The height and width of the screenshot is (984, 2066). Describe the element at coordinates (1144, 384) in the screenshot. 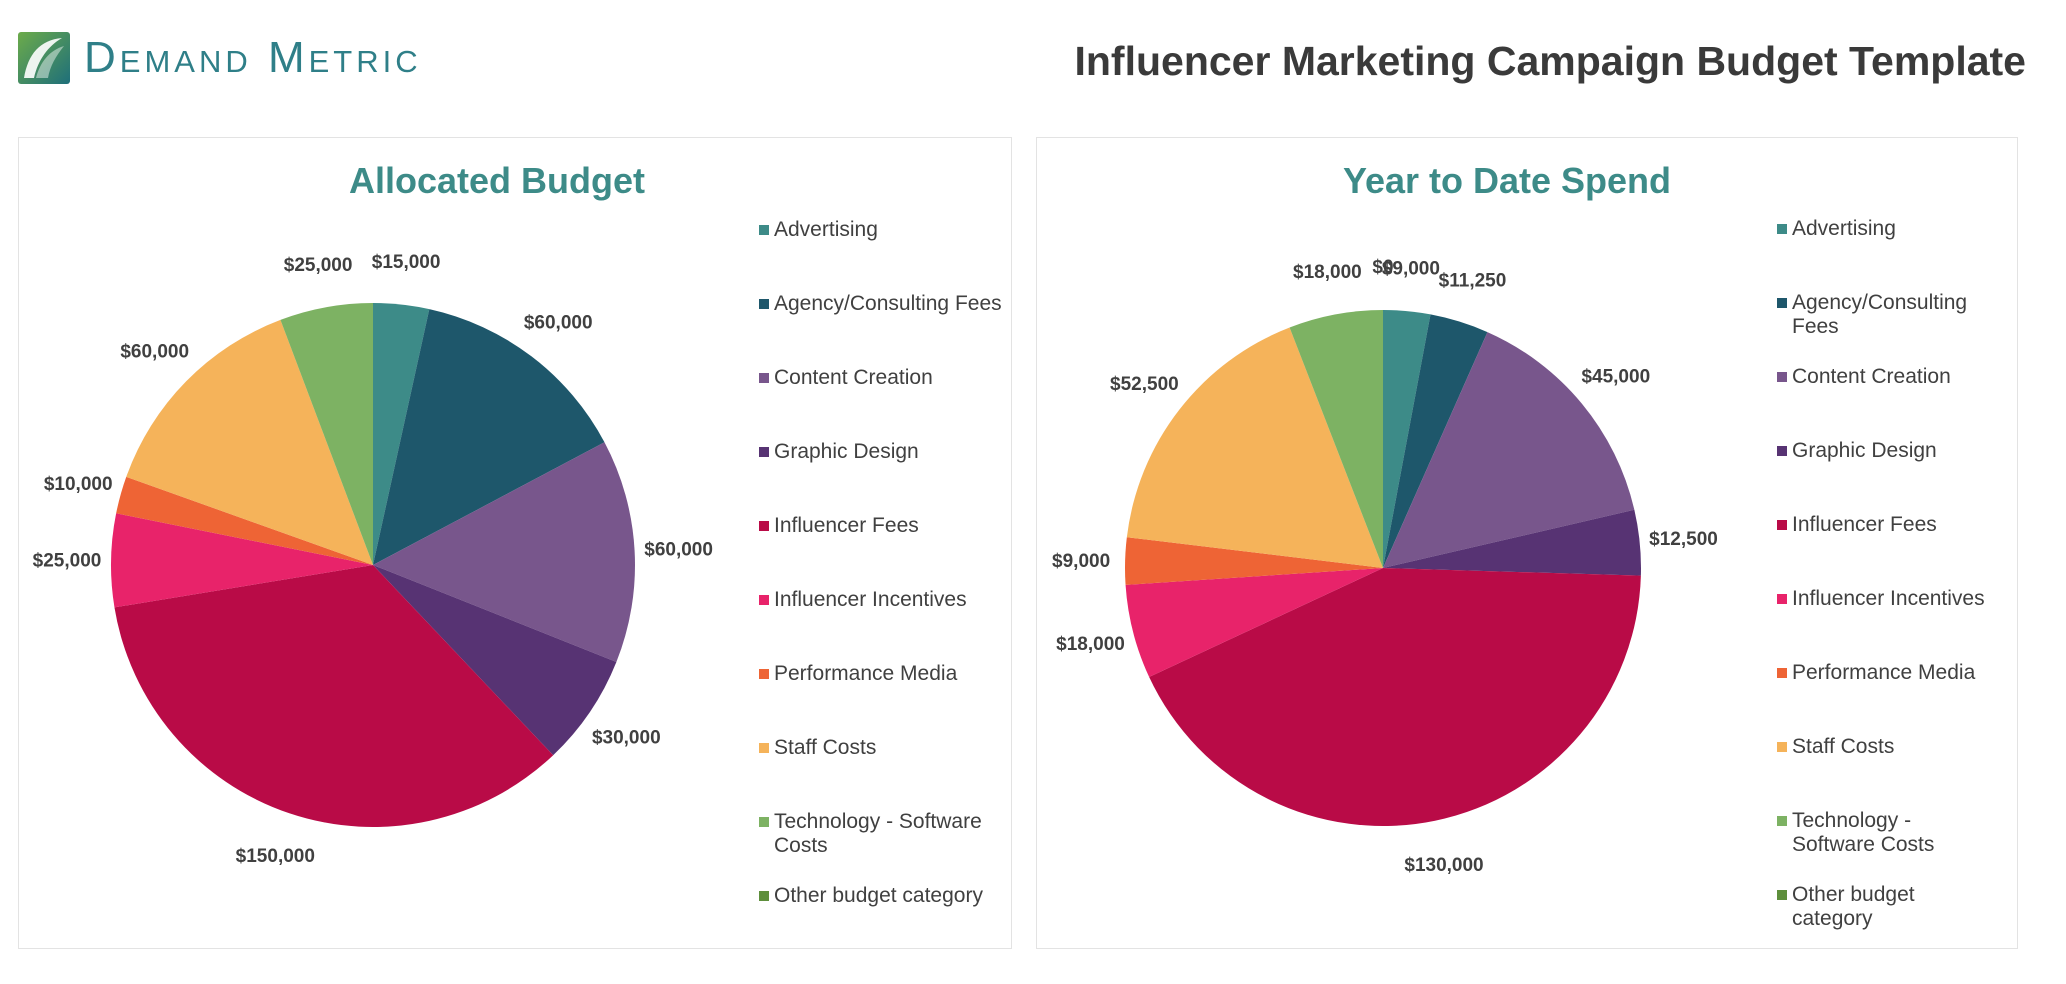

I see `data-label-staff-costs: $52,500` at that location.